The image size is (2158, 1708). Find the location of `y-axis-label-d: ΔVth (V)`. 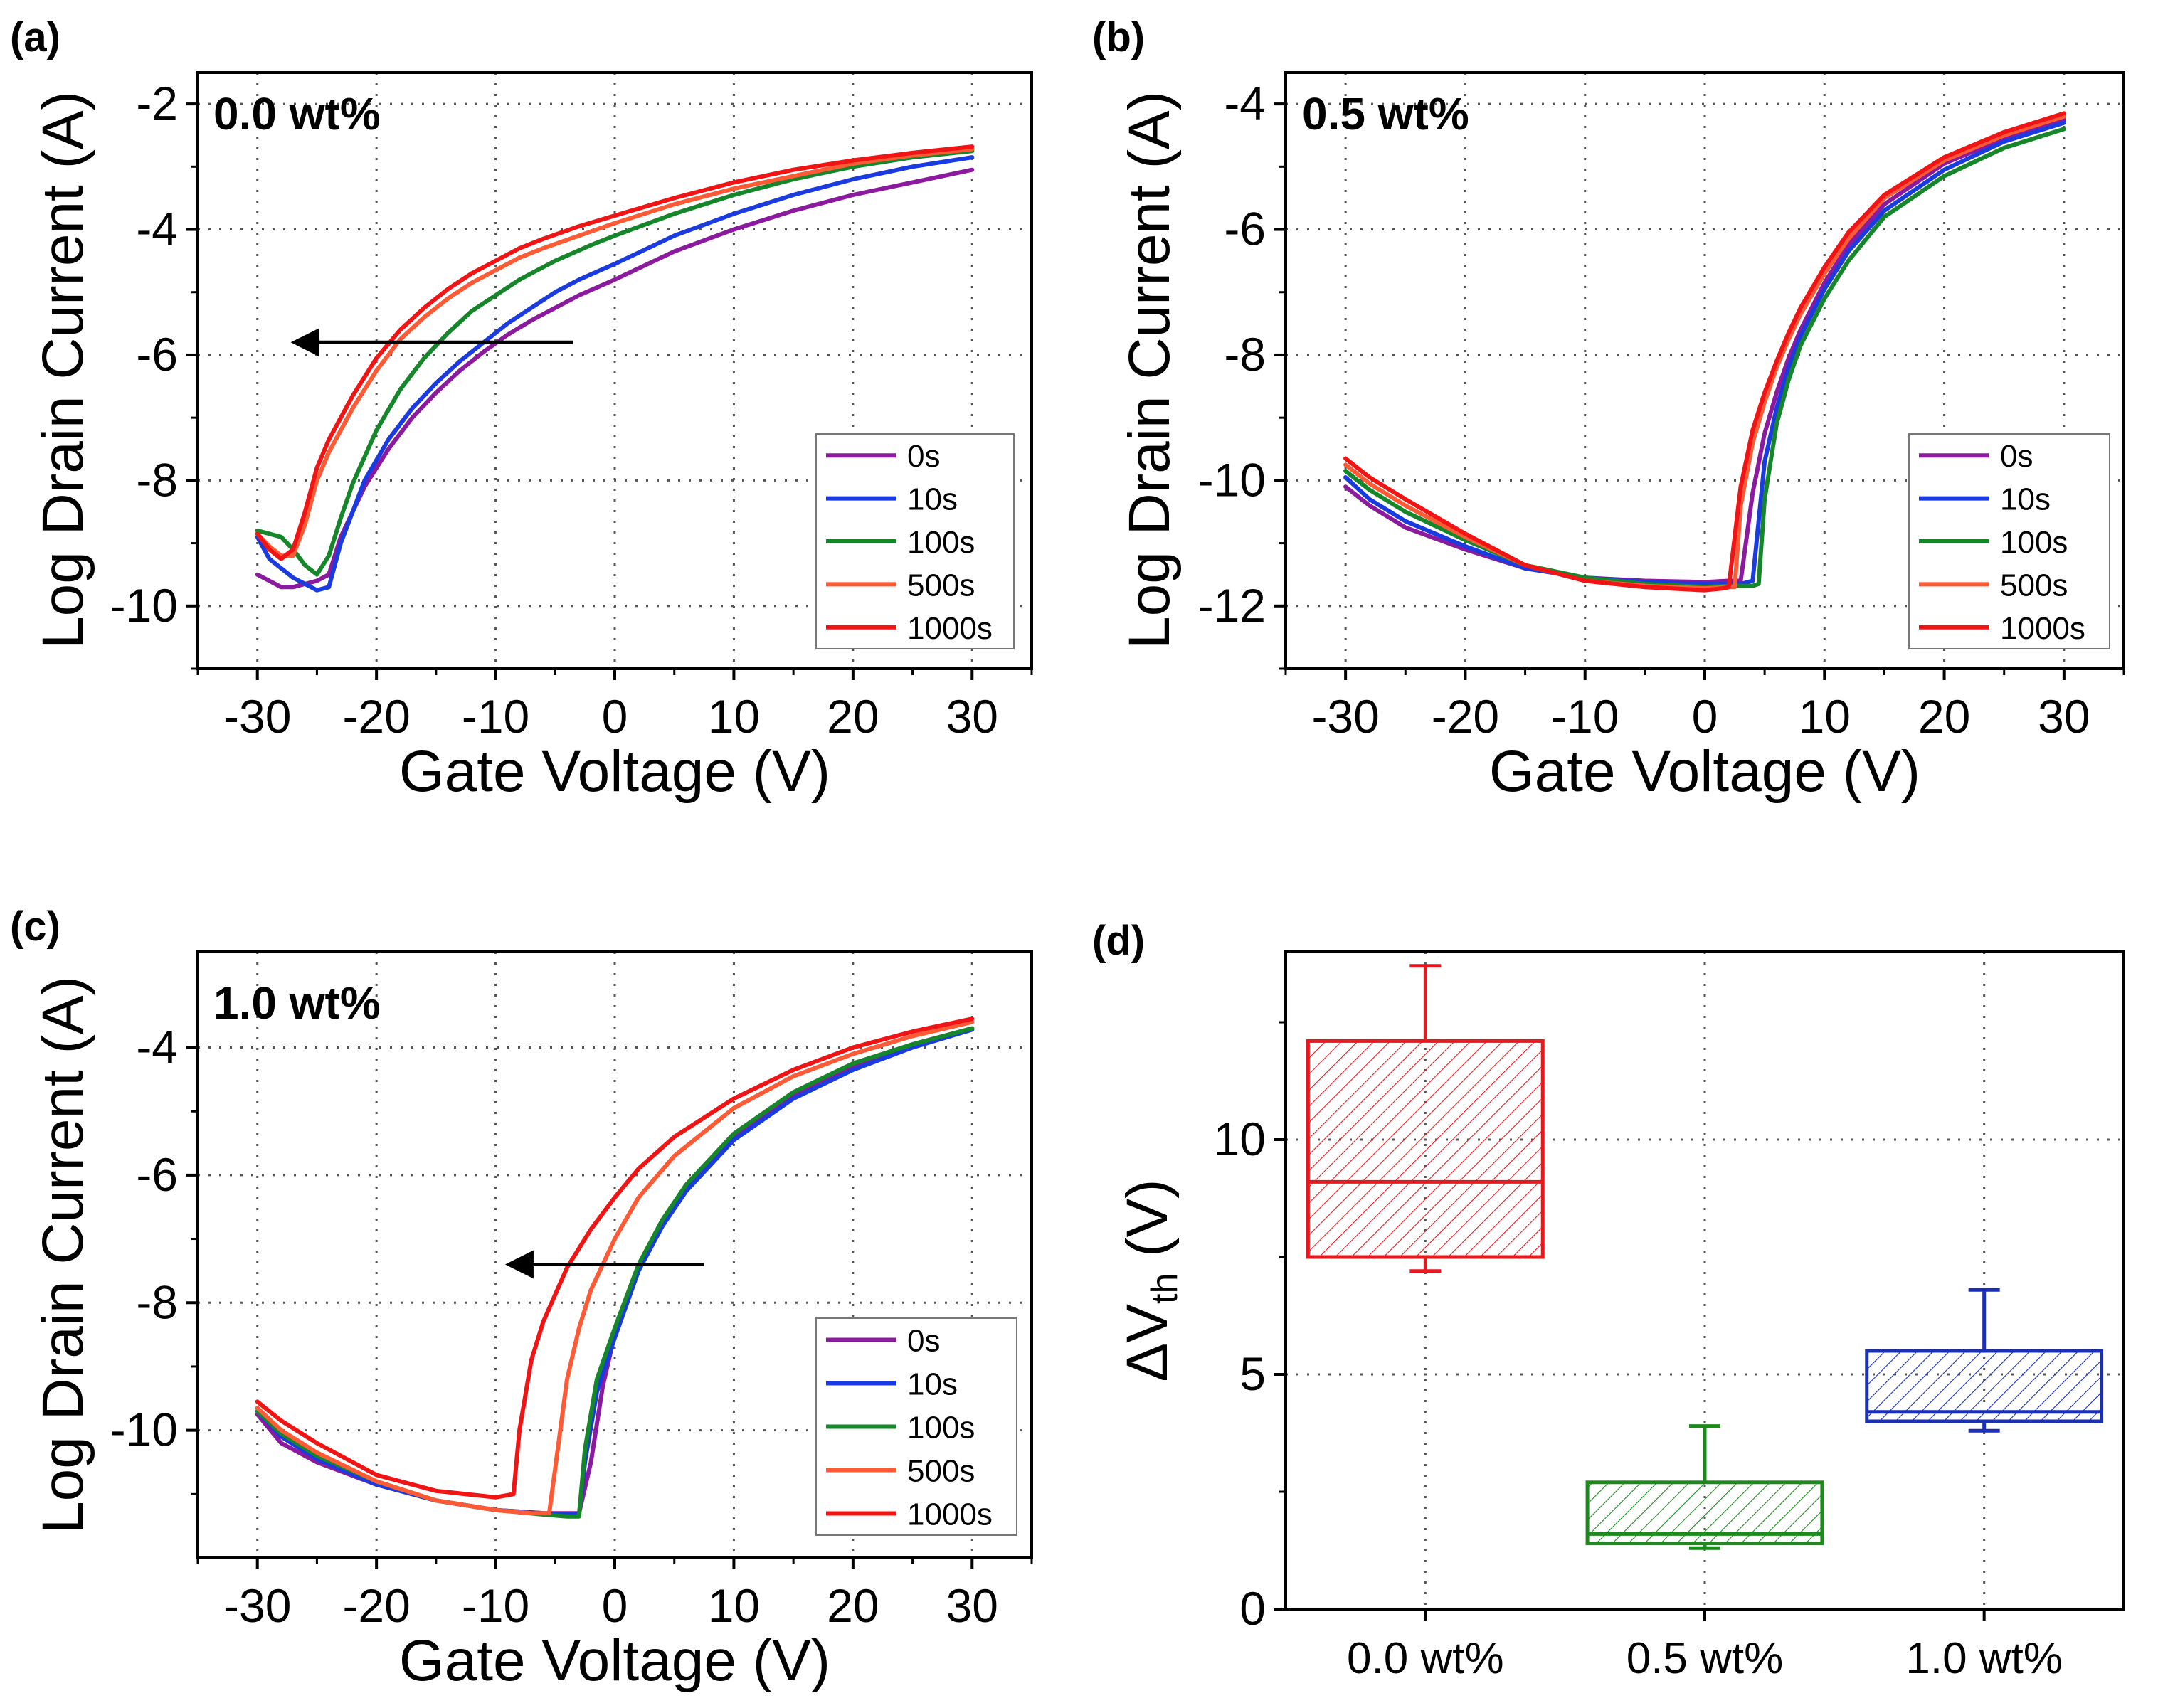

y-axis-label-d: ΔVth (V) is located at coordinates (1150, 1280).